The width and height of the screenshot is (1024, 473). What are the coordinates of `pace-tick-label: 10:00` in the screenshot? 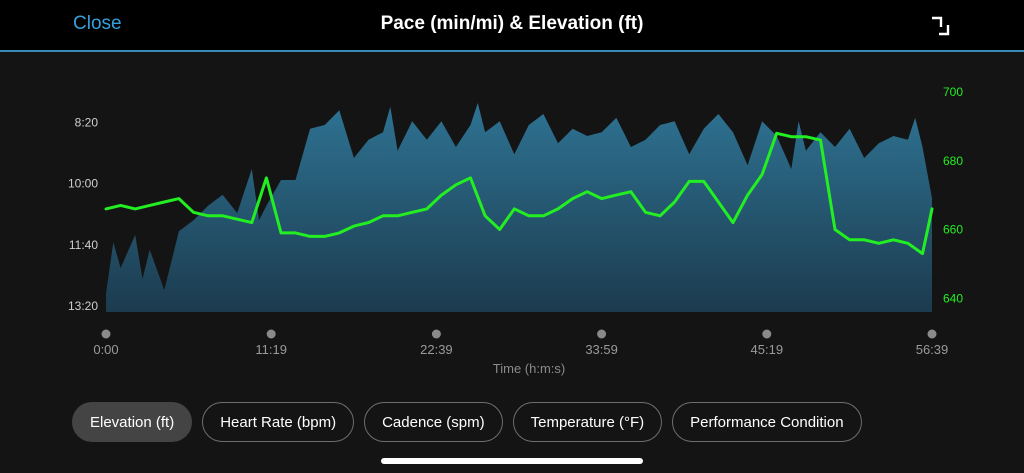 It's located at (83, 184).